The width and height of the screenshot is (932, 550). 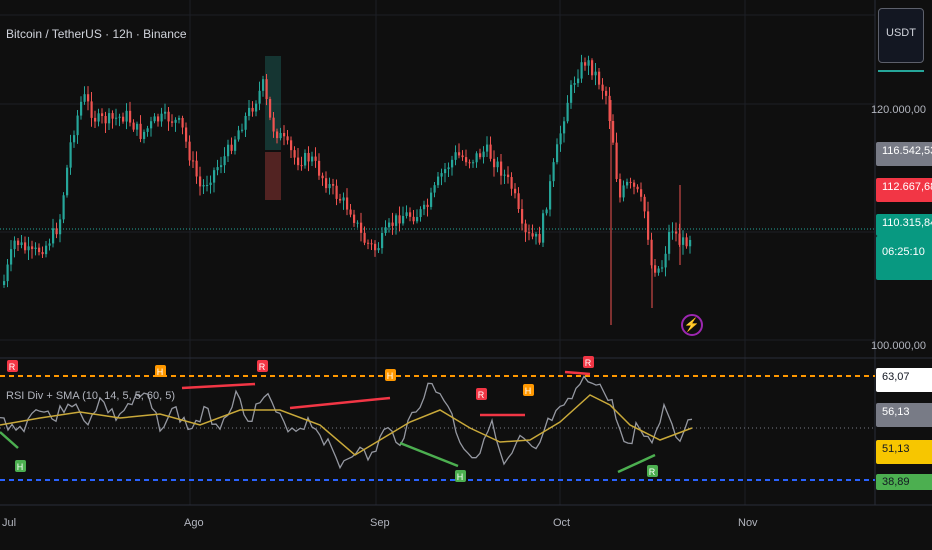 What do you see at coordinates (692, 325) in the screenshot?
I see `lightning-icon: ⚡` at bounding box center [692, 325].